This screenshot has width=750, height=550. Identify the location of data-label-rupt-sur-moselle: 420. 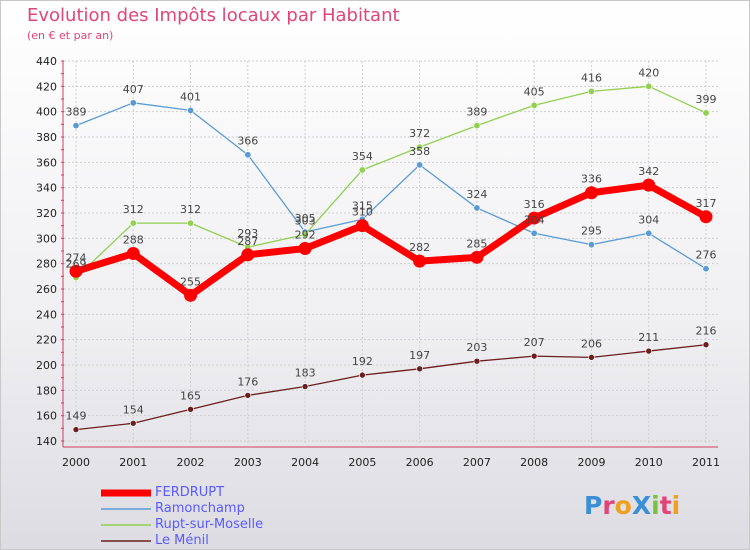
(648, 72).